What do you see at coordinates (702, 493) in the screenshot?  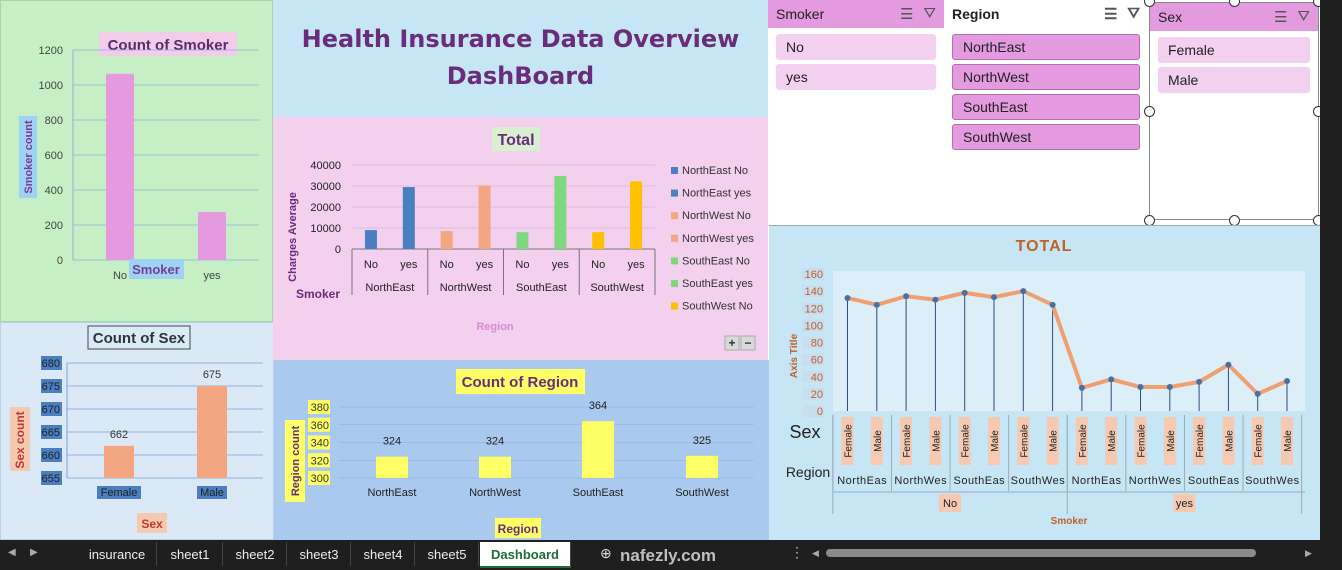 I see `x-tick-label: SouthWest` at bounding box center [702, 493].